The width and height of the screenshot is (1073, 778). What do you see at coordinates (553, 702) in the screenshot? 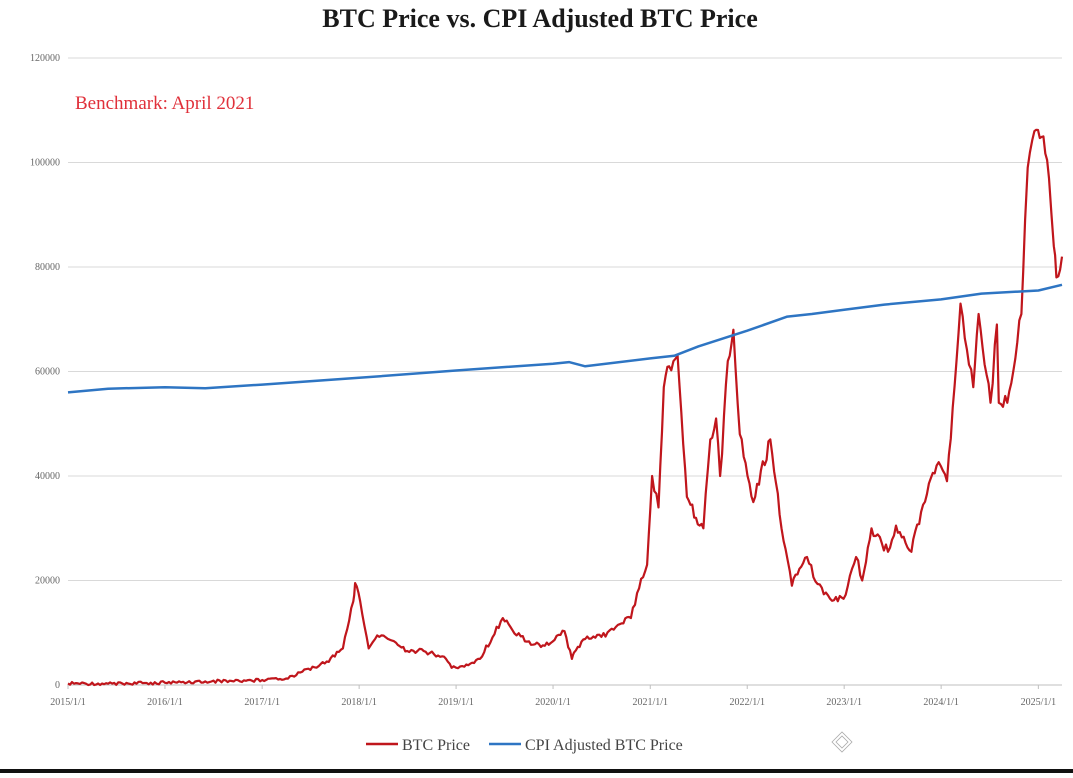
I see `x-tick-label: 2020/1/1` at bounding box center [553, 702].